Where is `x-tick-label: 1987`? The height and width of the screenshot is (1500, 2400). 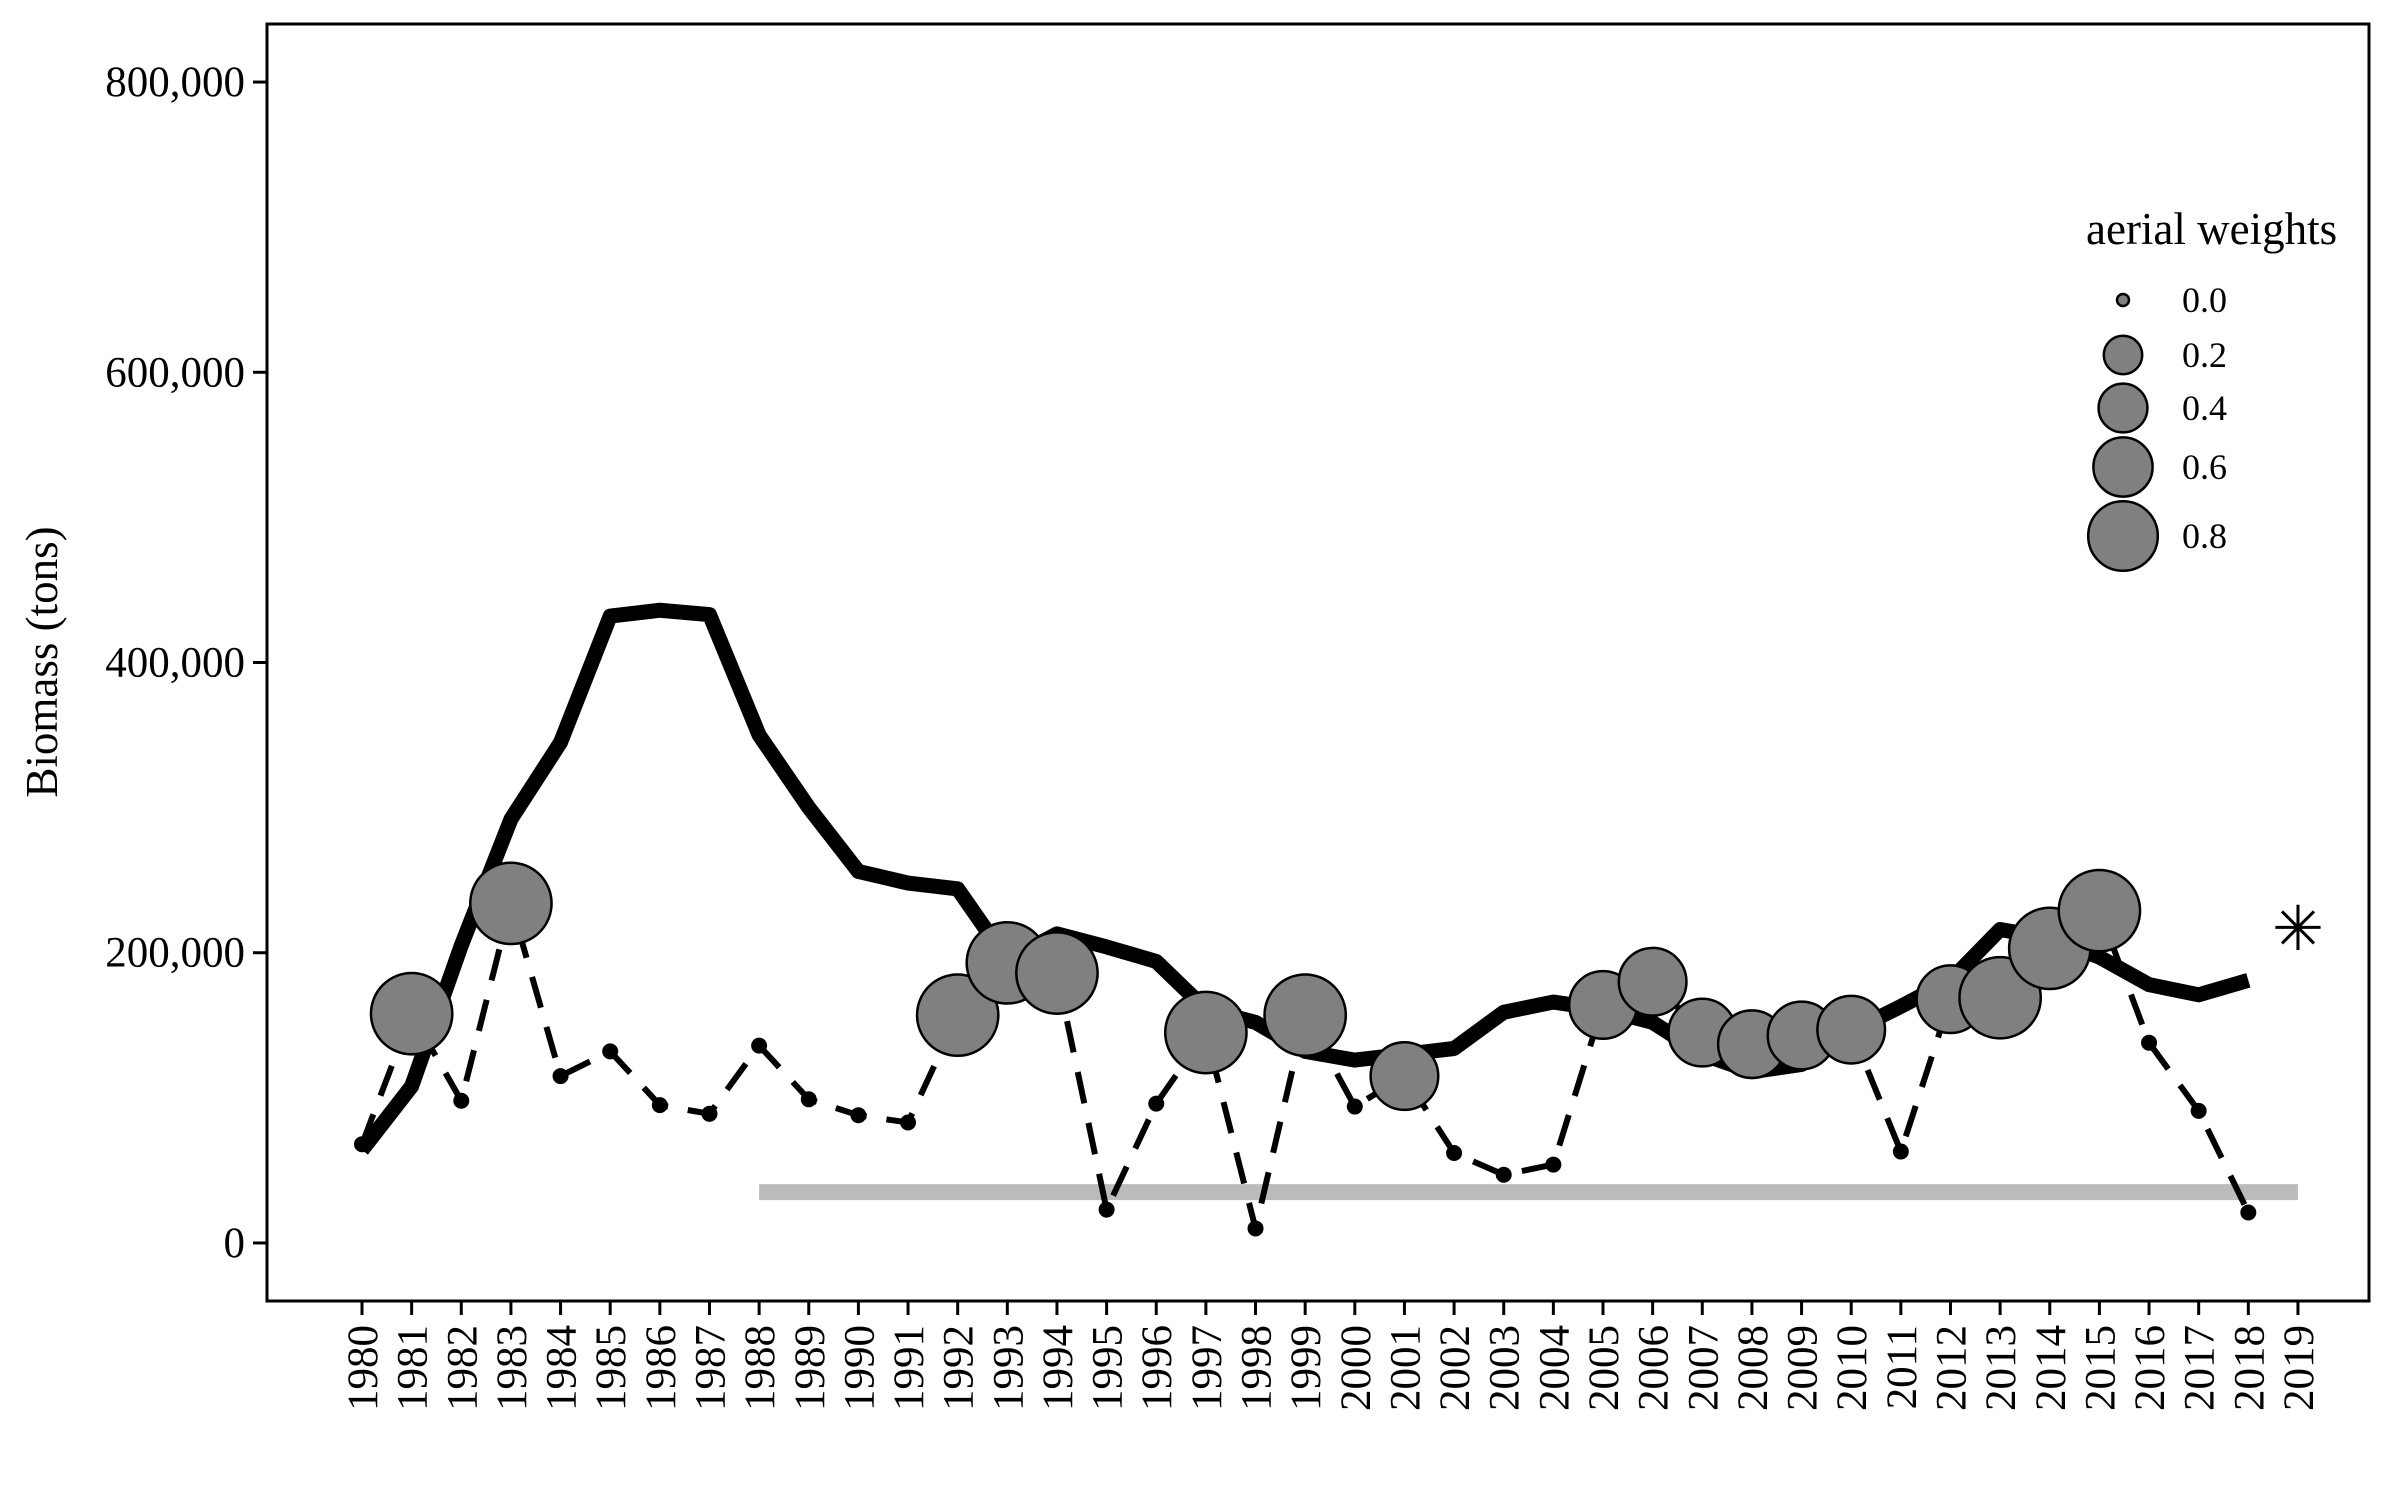
x-tick-label: 1987 is located at coordinates (710, 1368).